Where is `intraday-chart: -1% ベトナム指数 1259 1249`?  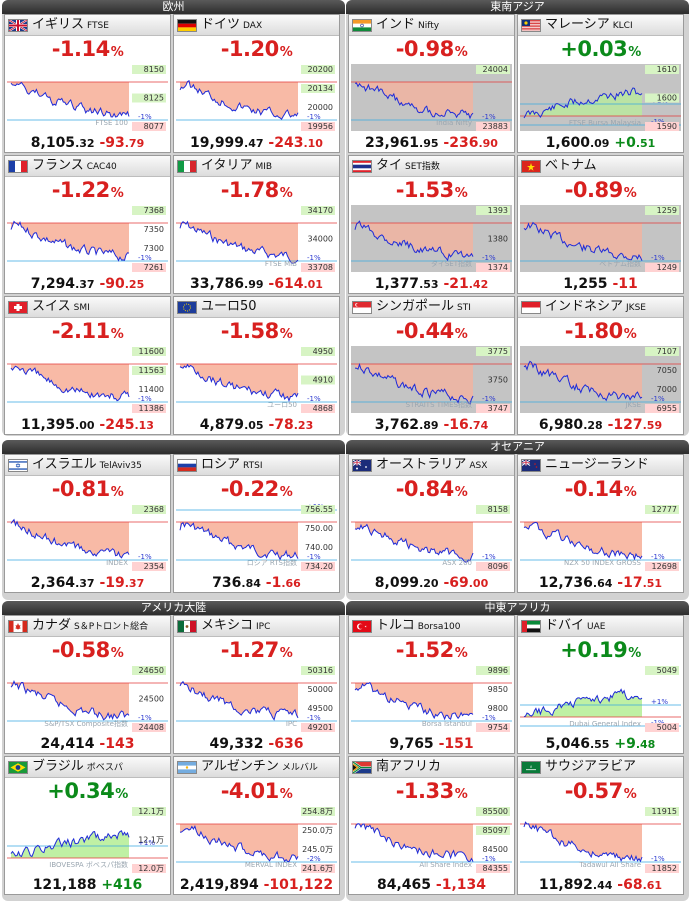
intraday-chart: -1% ベトナム指数 1259 1249 is located at coordinates (600, 238).